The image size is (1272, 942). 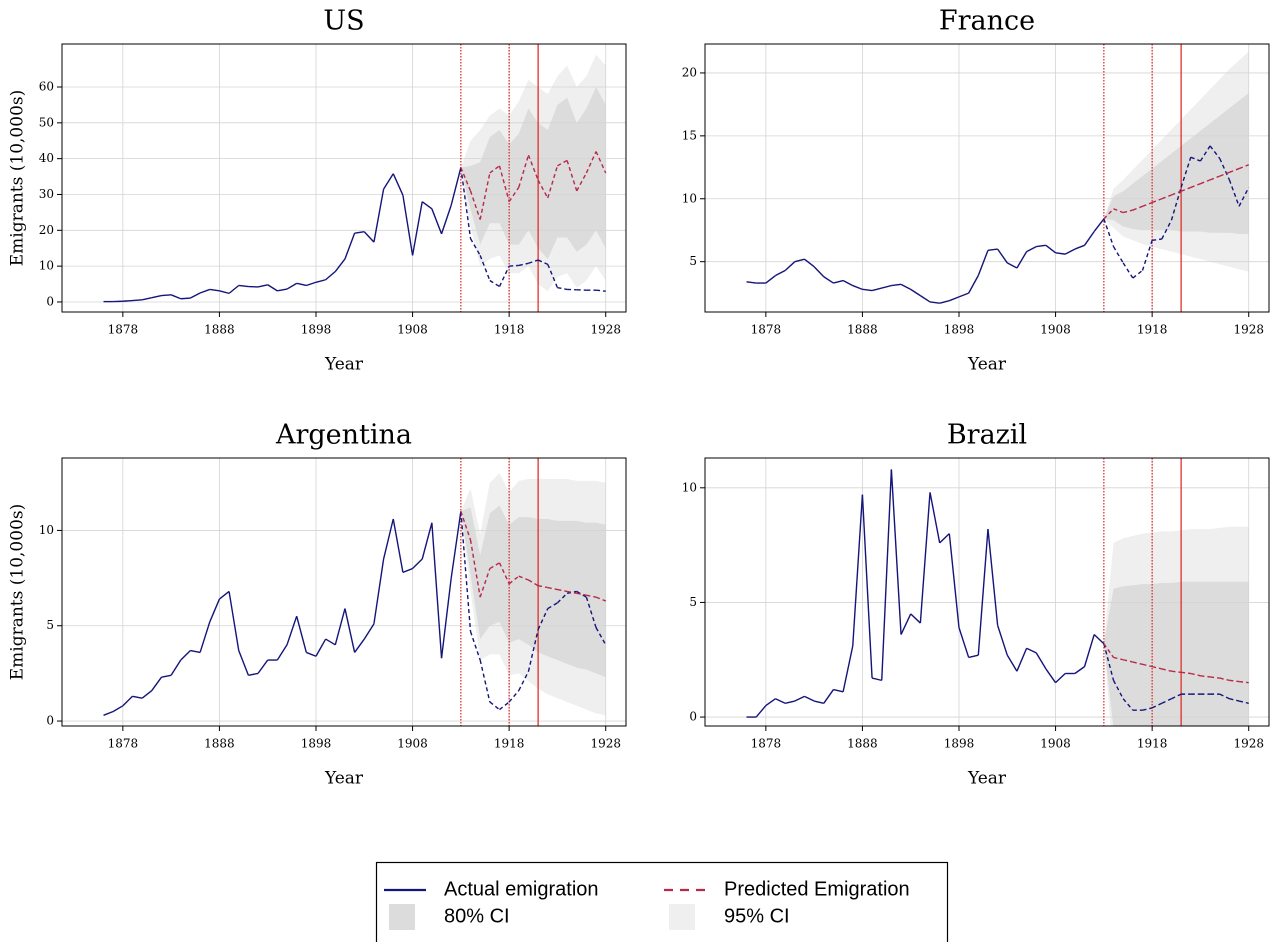 I want to click on plot-area, so click(x=987, y=178).